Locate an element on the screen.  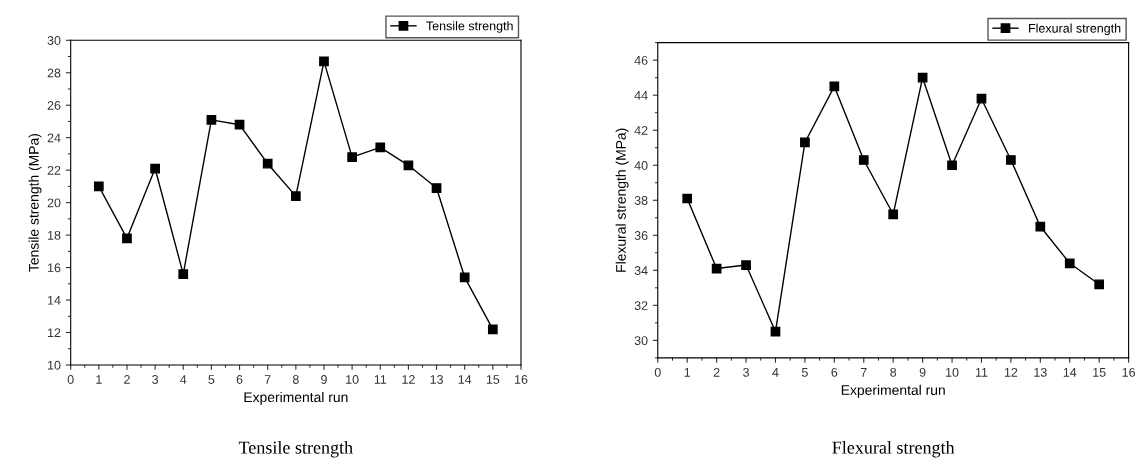
y-tick-label: 10 is located at coordinates (54, 365).